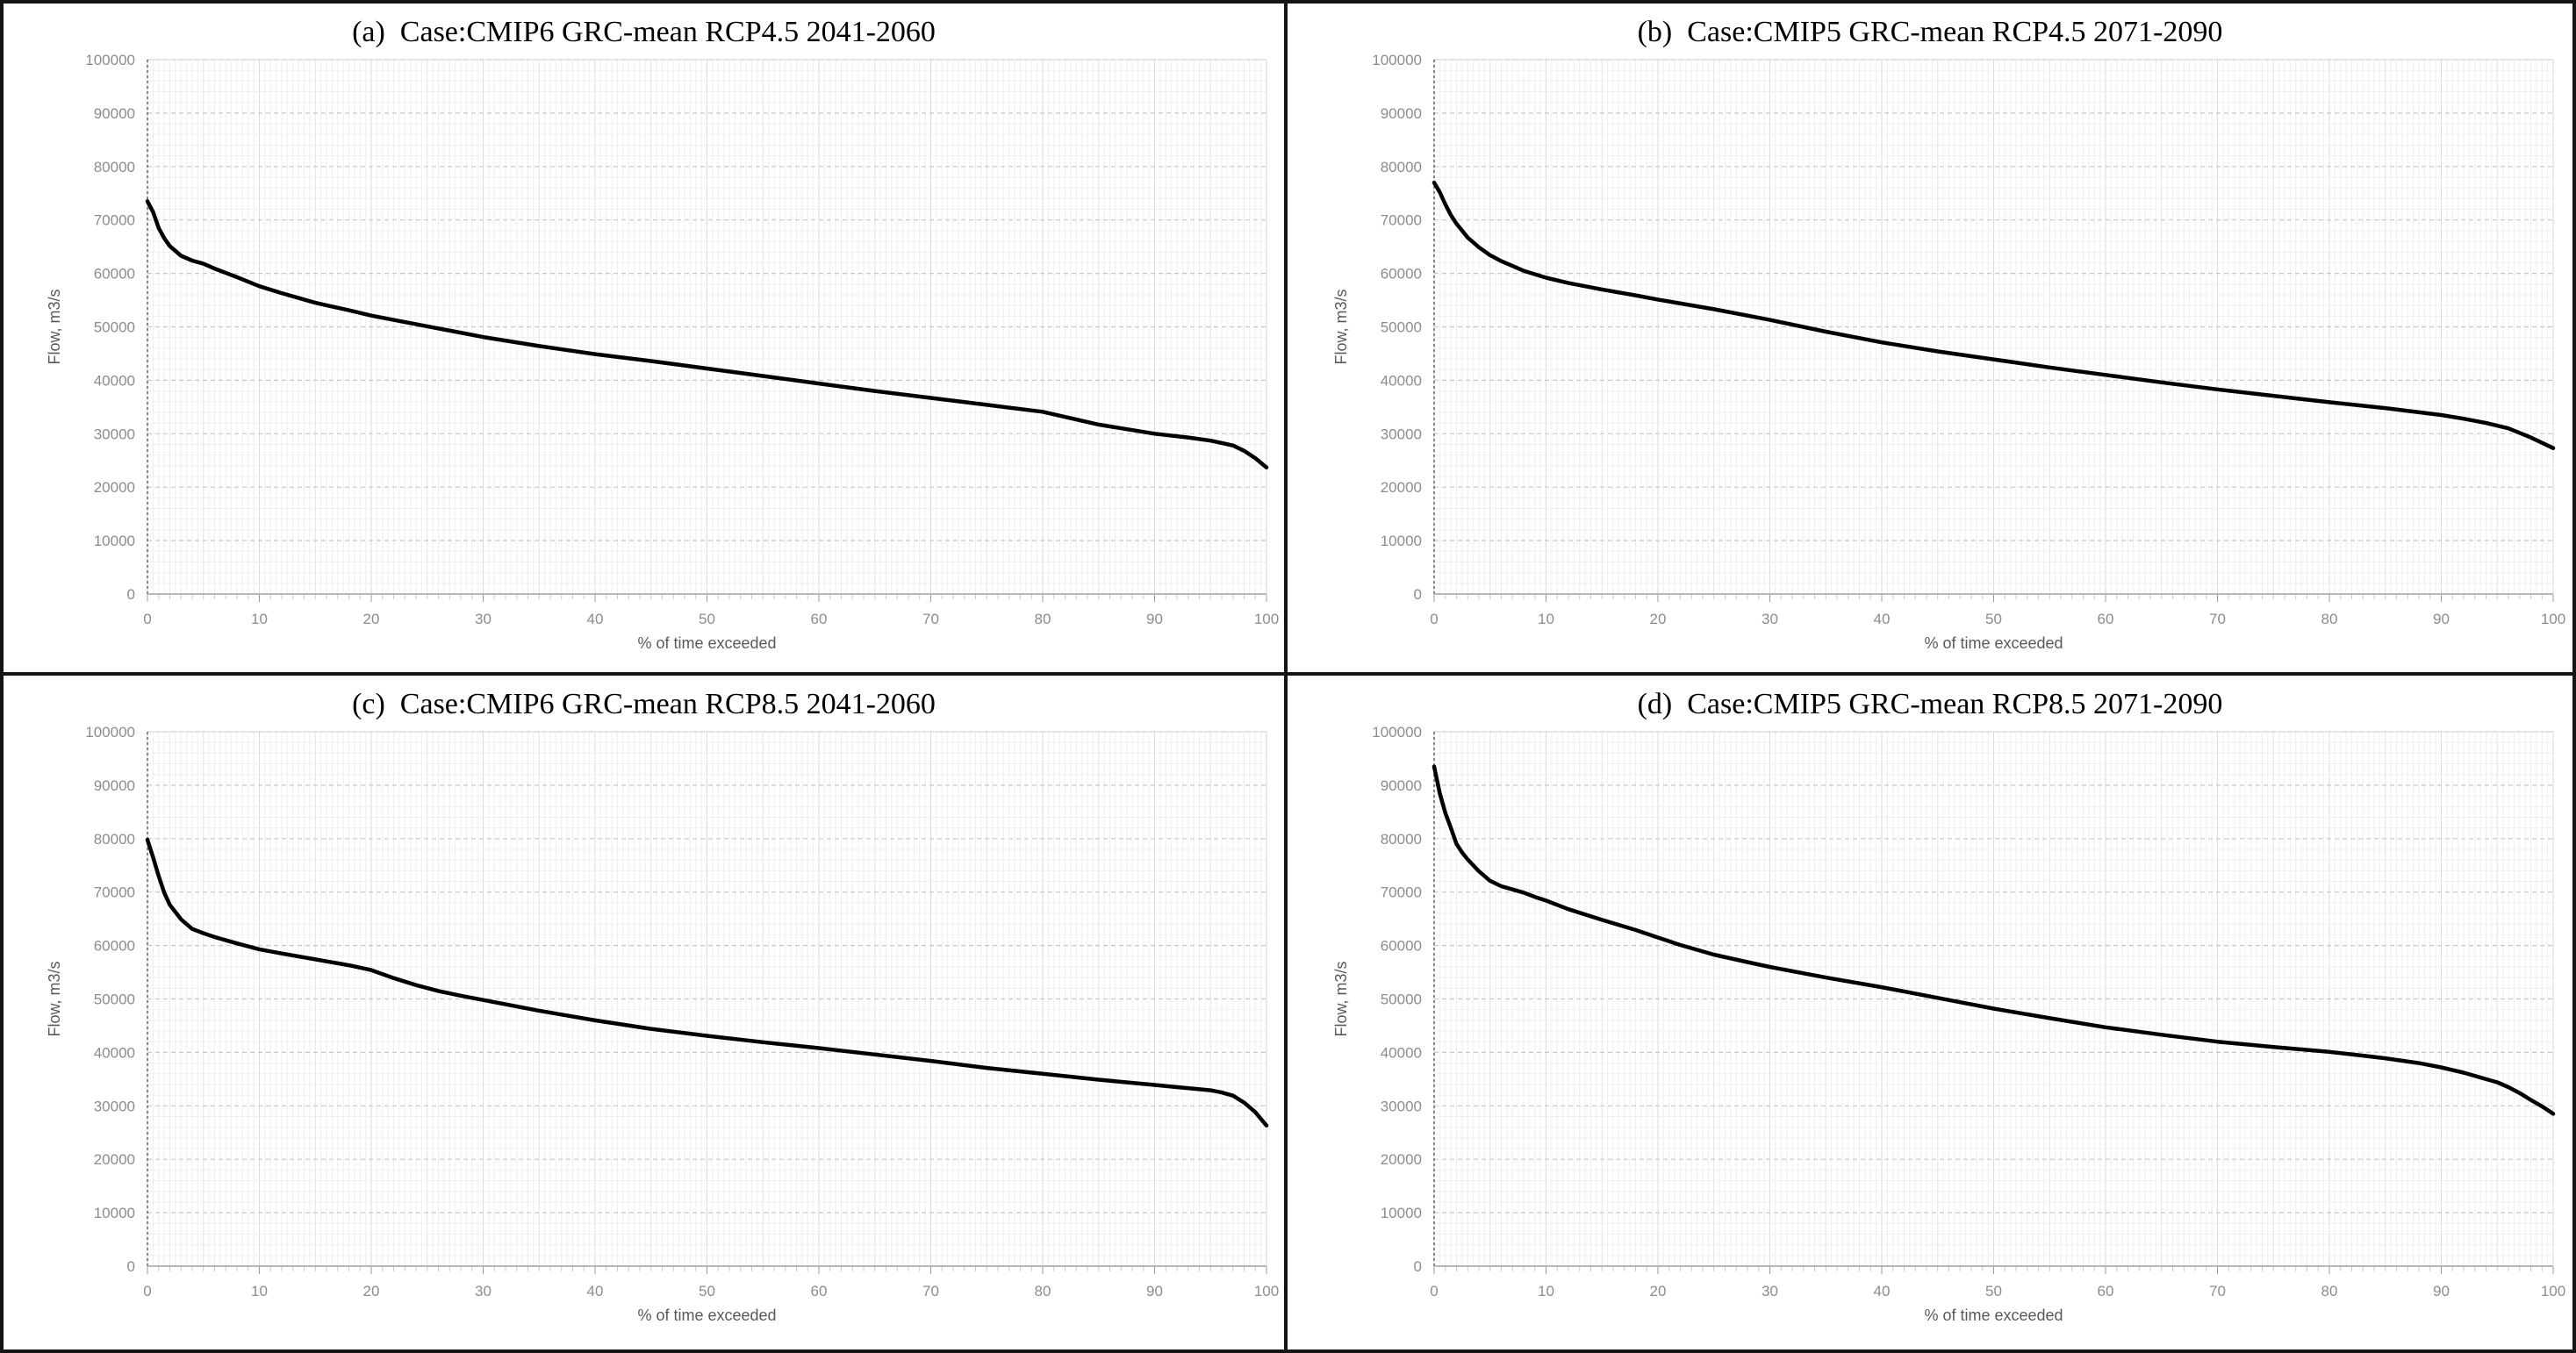 This screenshot has height=1353, width=2576. What do you see at coordinates (644, 32) in the screenshot?
I see `panel-a-title: (a) Case:CMIP6 GRC-mean RCP4.5 2041-2060` at bounding box center [644, 32].